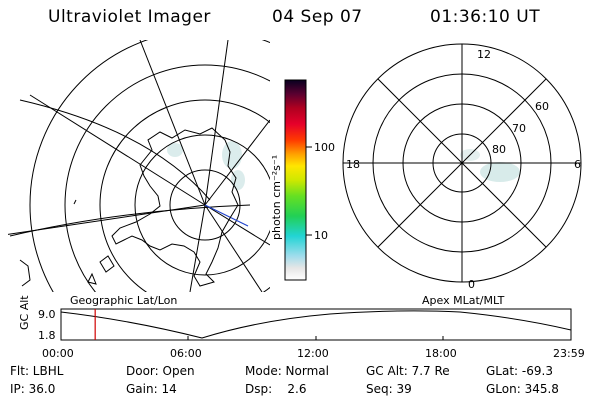  What do you see at coordinates (24, 312) in the screenshot?
I see `altitude-ylabel: GC Alt` at bounding box center [24, 312].